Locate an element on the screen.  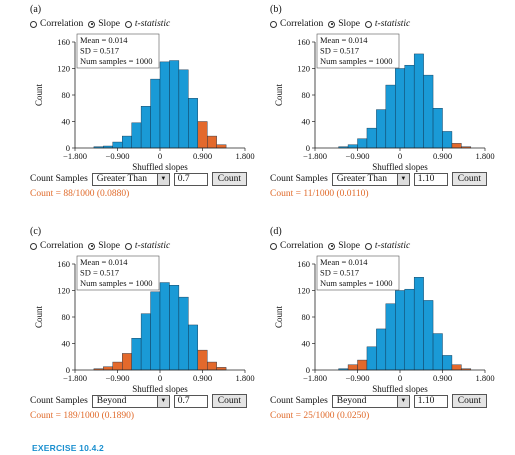
comparison-select-value: Beyond is located at coordinates (351, 401).